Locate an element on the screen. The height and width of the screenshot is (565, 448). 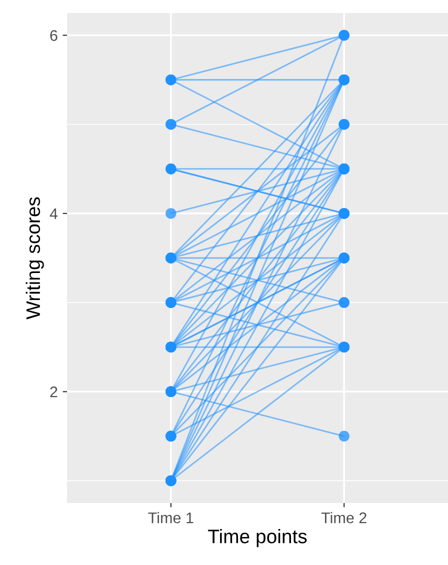
y-tick-label: 2 is located at coordinates (54, 392).